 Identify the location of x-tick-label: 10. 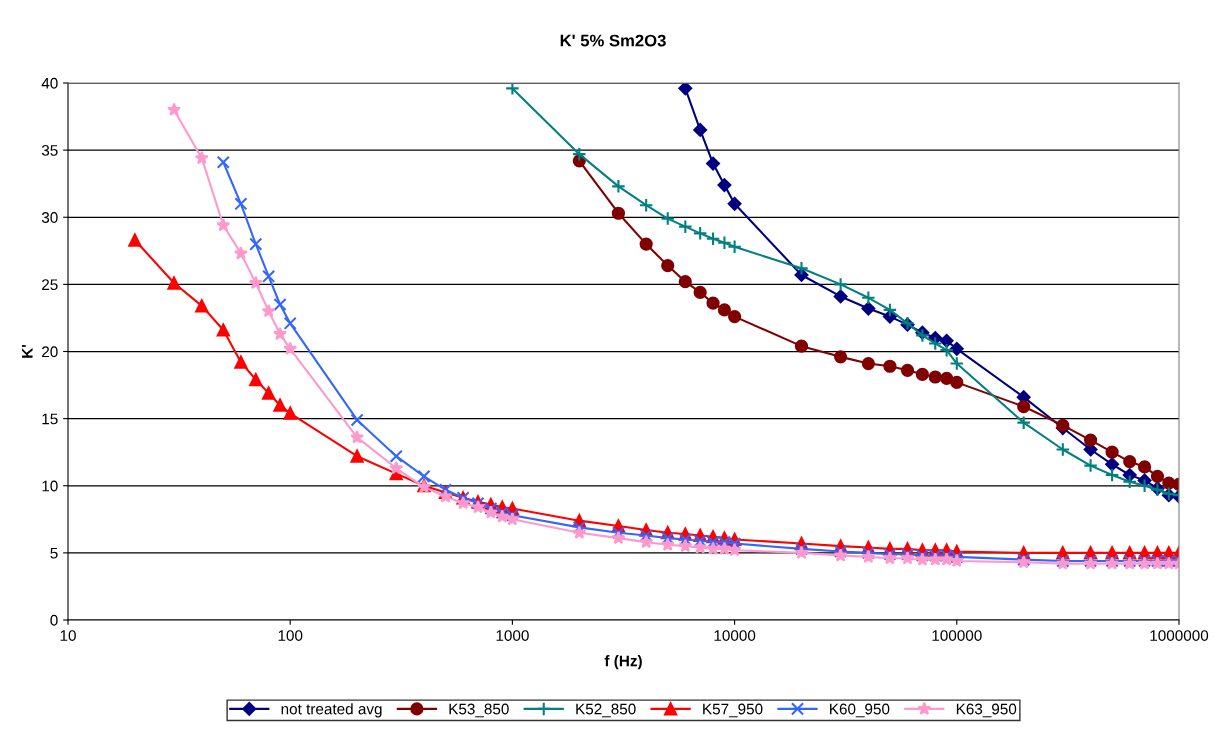
(68, 635).